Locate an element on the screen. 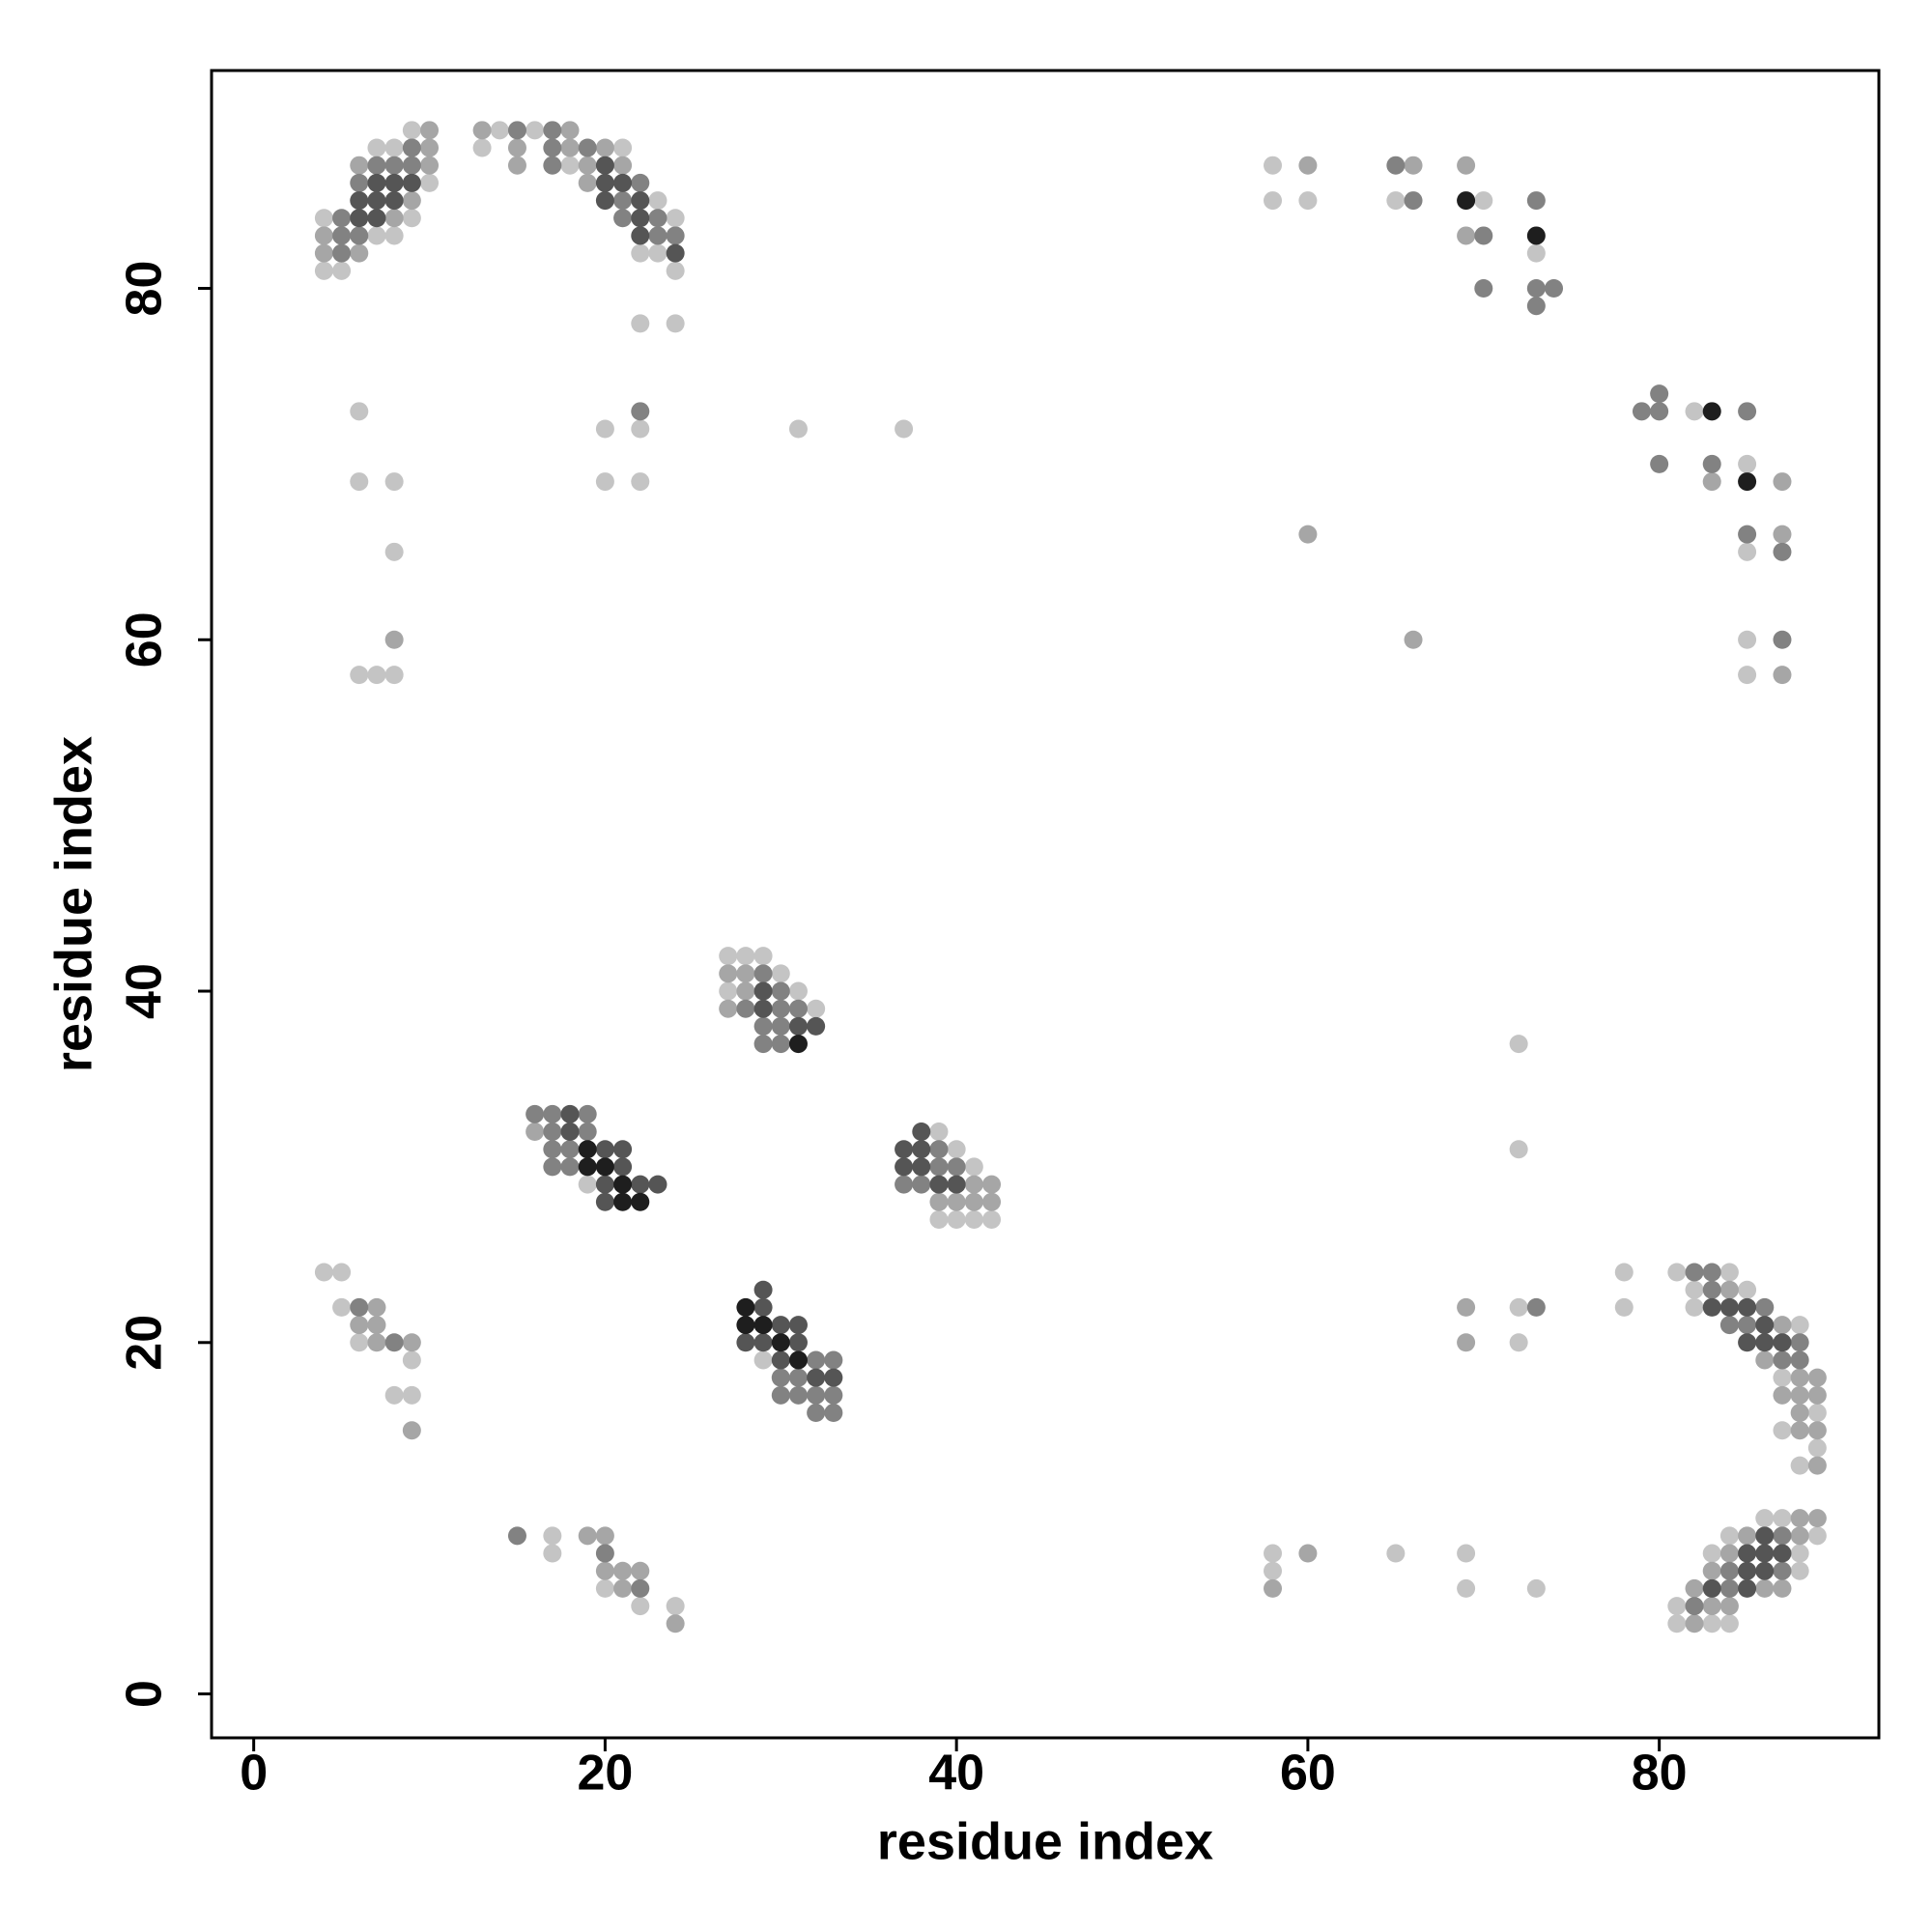 This screenshot has width=1932, height=1932. y-tick-label: 60 is located at coordinates (145, 639).